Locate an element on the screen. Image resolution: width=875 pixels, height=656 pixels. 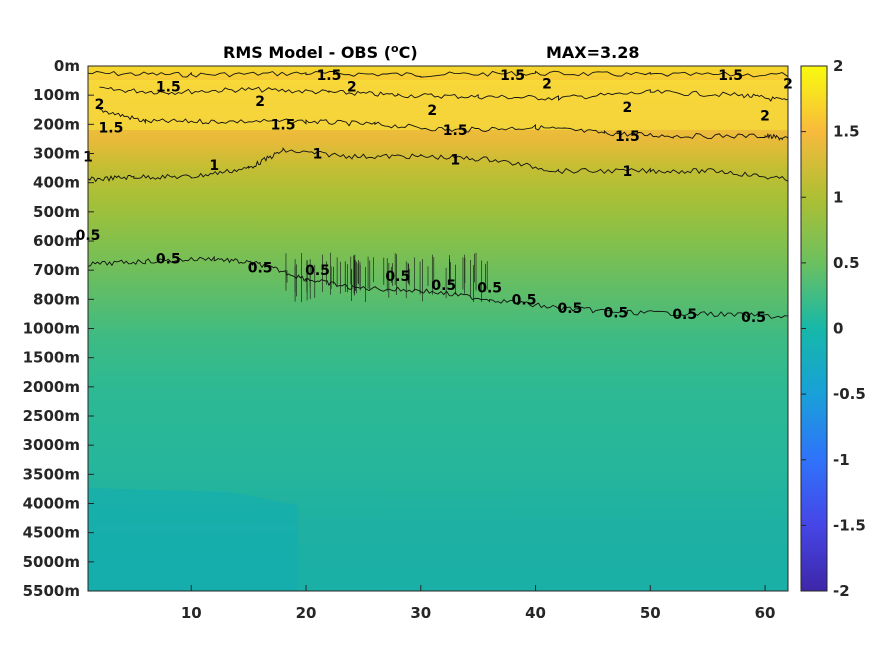
x-axis-ticks: 10 20 30 40 50 60 is located at coordinates (478, 603).